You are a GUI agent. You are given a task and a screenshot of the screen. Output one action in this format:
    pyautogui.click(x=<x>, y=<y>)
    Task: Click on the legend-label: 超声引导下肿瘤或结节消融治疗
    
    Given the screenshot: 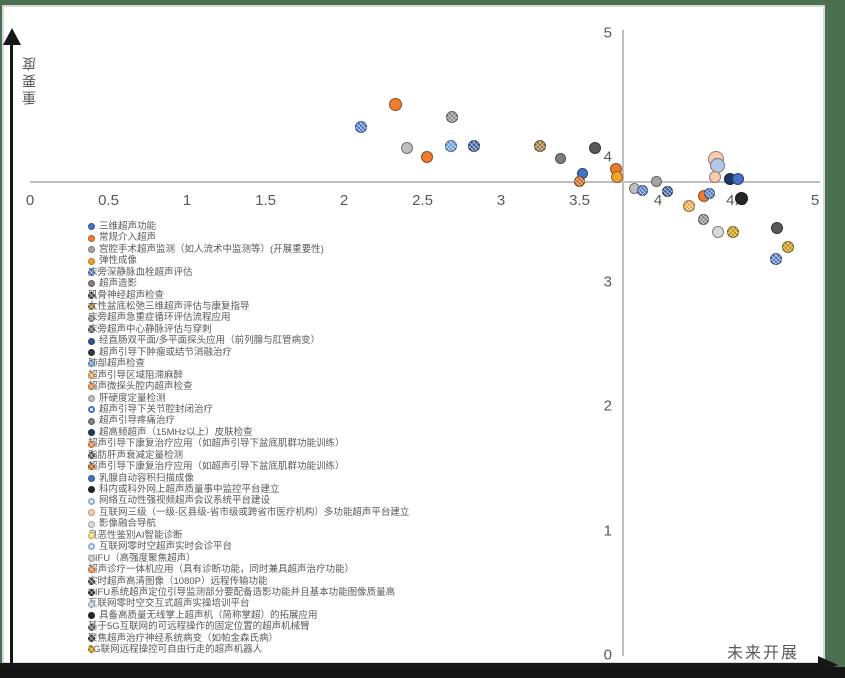 What is the action you would take?
    pyautogui.click(x=166, y=352)
    